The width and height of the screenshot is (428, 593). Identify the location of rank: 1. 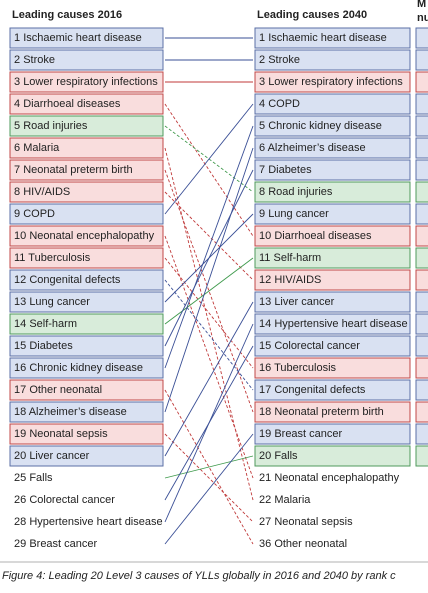
(262, 38).